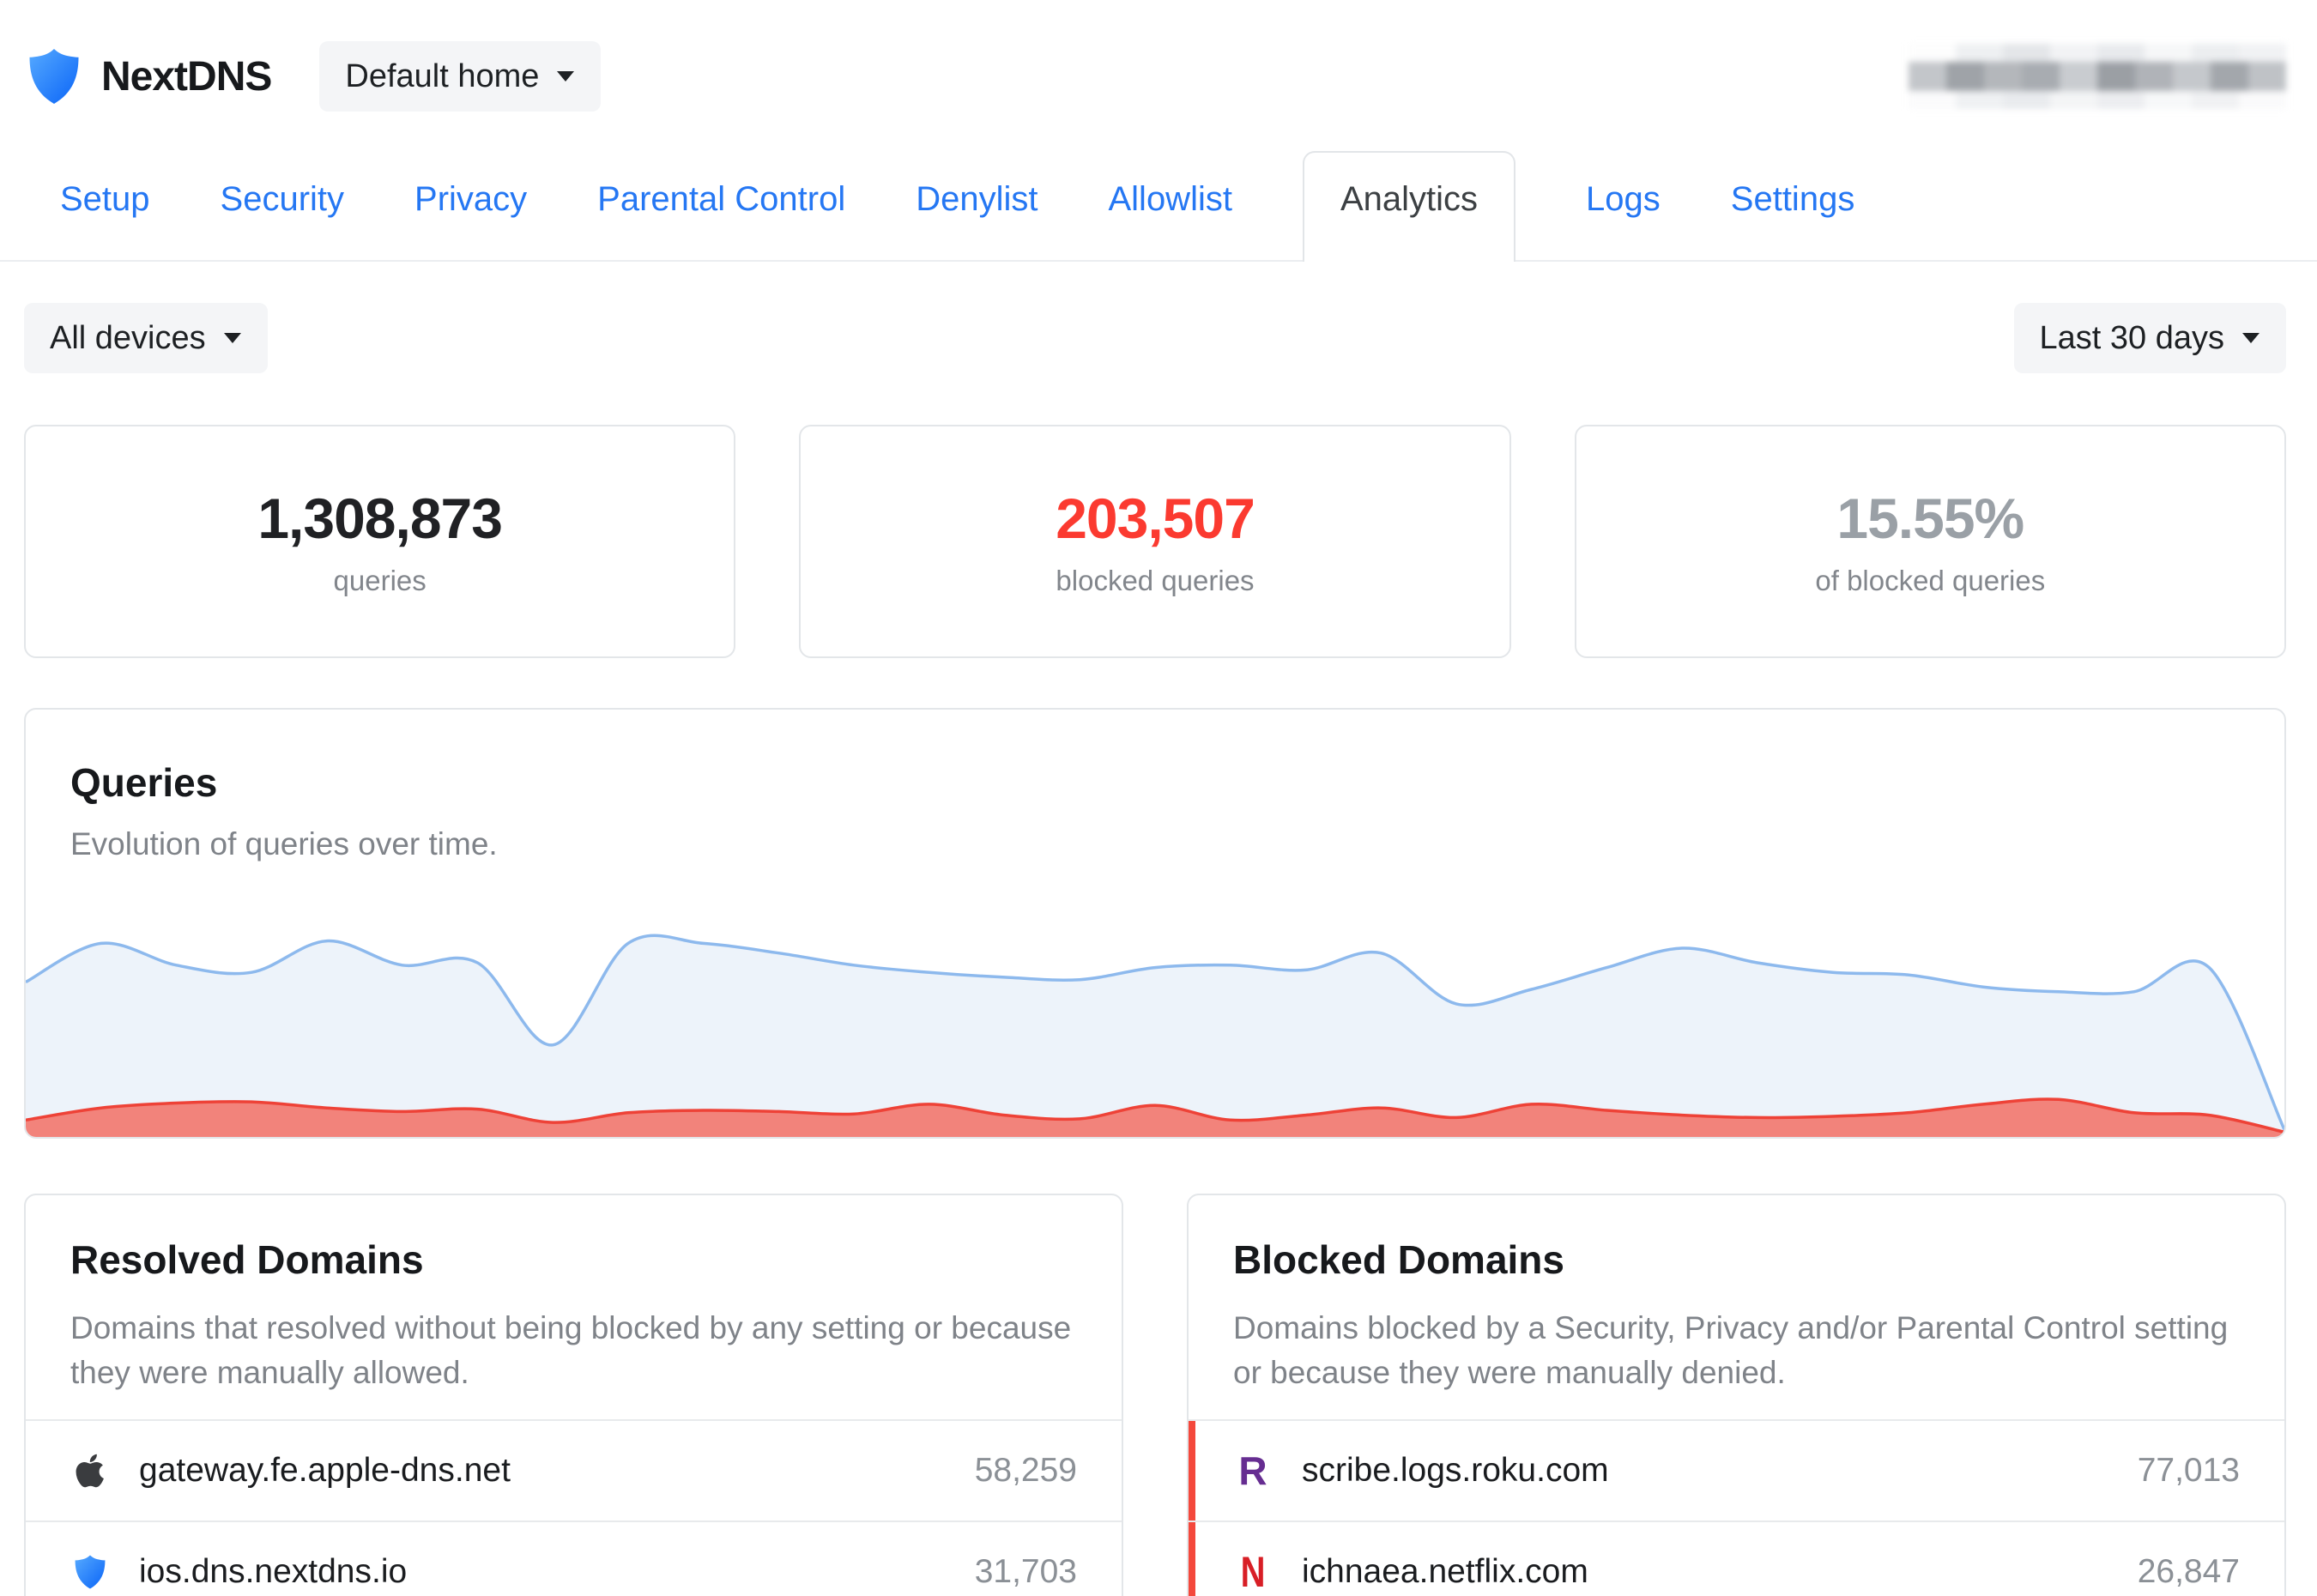 The height and width of the screenshot is (1596, 2317). Describe the element at coordinates (379, 580) in the screenshot. I see `stat-label: queries` at that location.